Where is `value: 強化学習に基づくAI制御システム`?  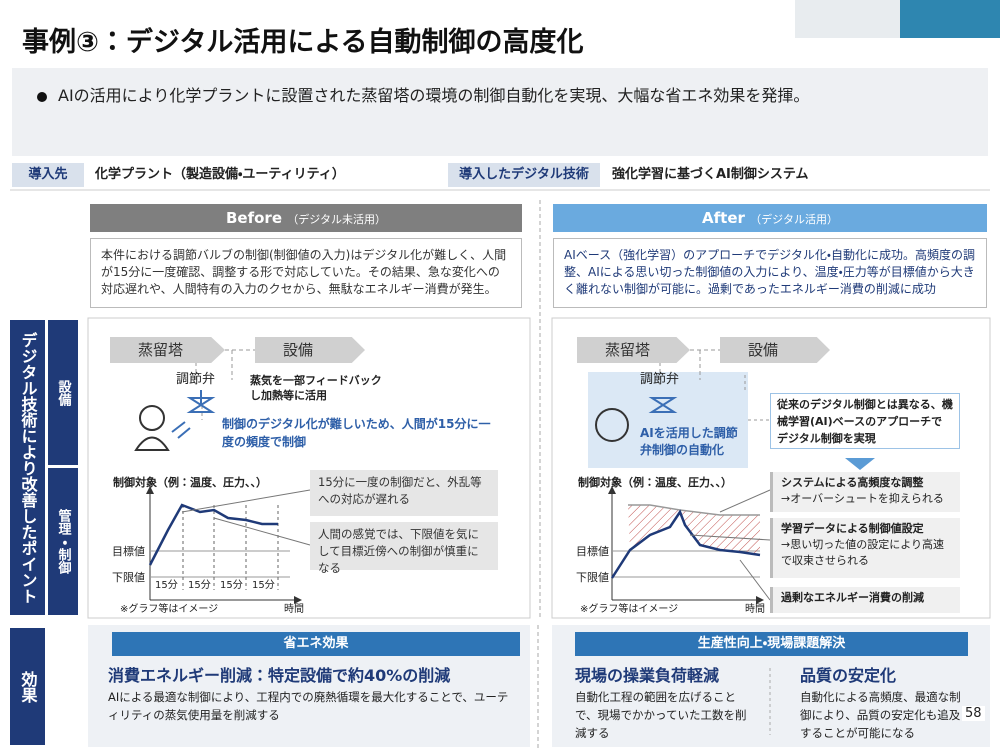 value: 強化学習に基づくAI制御システム is located at coordinates (710, 174).